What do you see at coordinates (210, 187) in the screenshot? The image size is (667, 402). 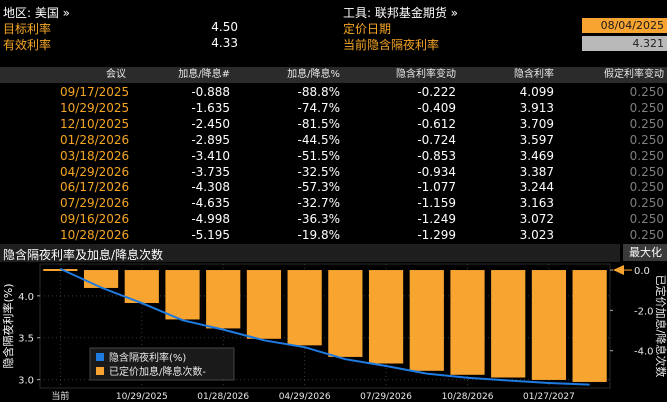 I see `cell-hikes-cuts-count: -4.308` at bounding box center [210, 187].